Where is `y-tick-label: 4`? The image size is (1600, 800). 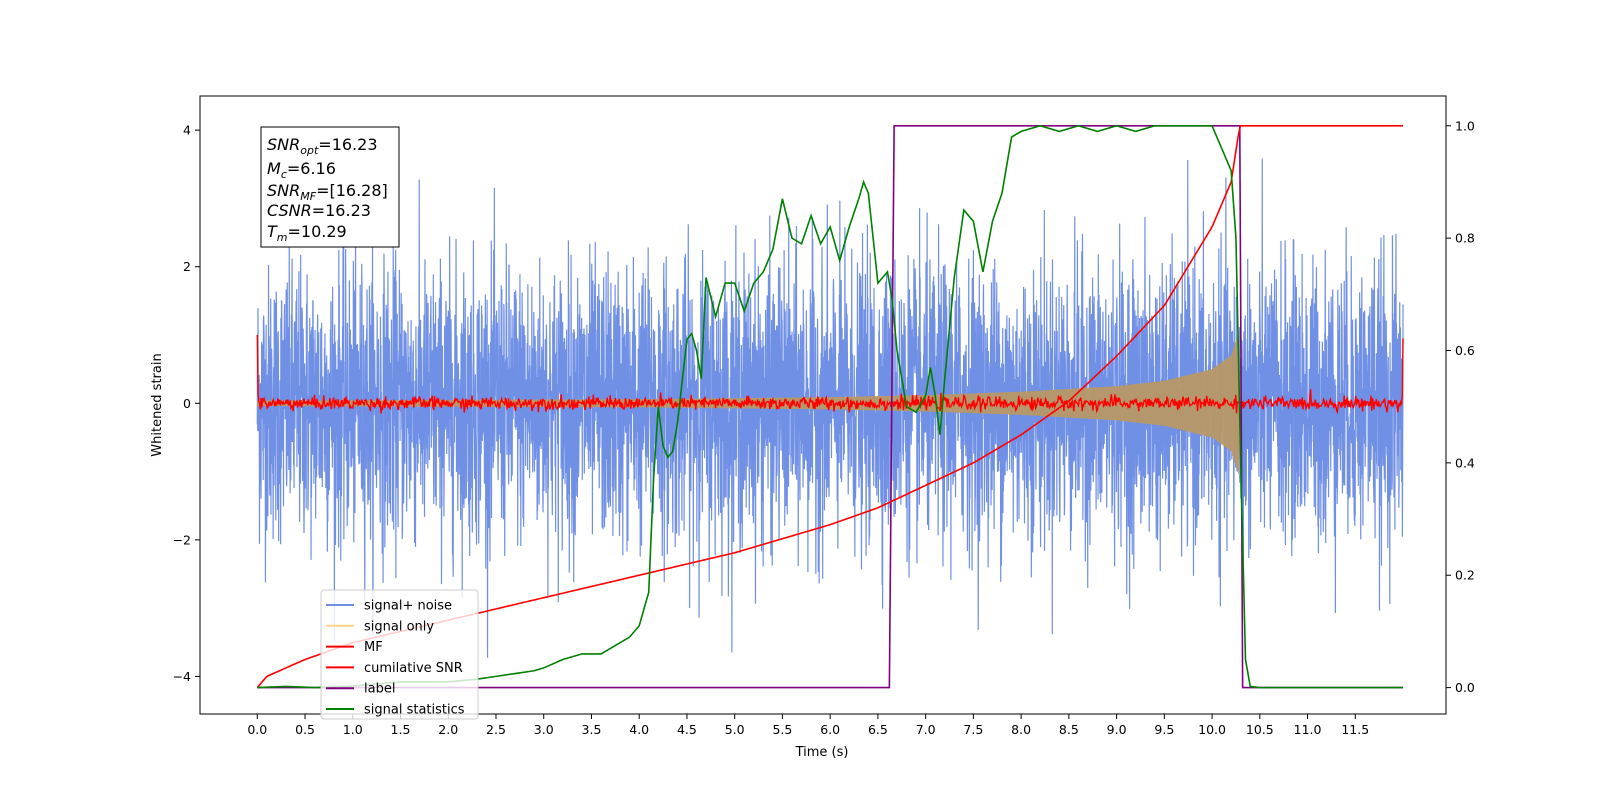
y-tick-label: 4 is located at coordinates (187, 130).